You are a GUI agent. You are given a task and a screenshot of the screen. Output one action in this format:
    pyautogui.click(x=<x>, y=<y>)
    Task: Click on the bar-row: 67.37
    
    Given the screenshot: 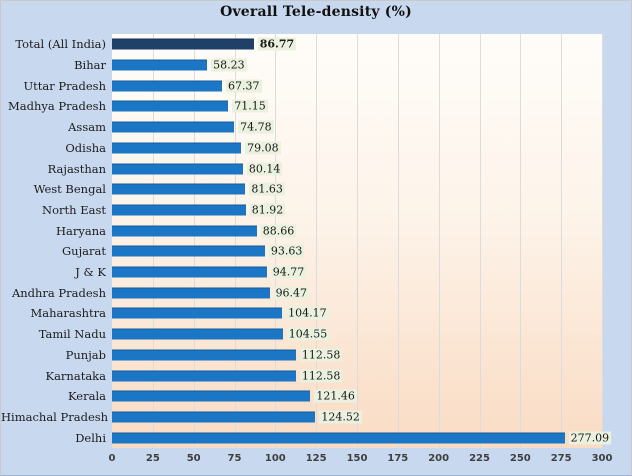 What is the action you would take?
    pyautogui.click(x=357, y=85)
    